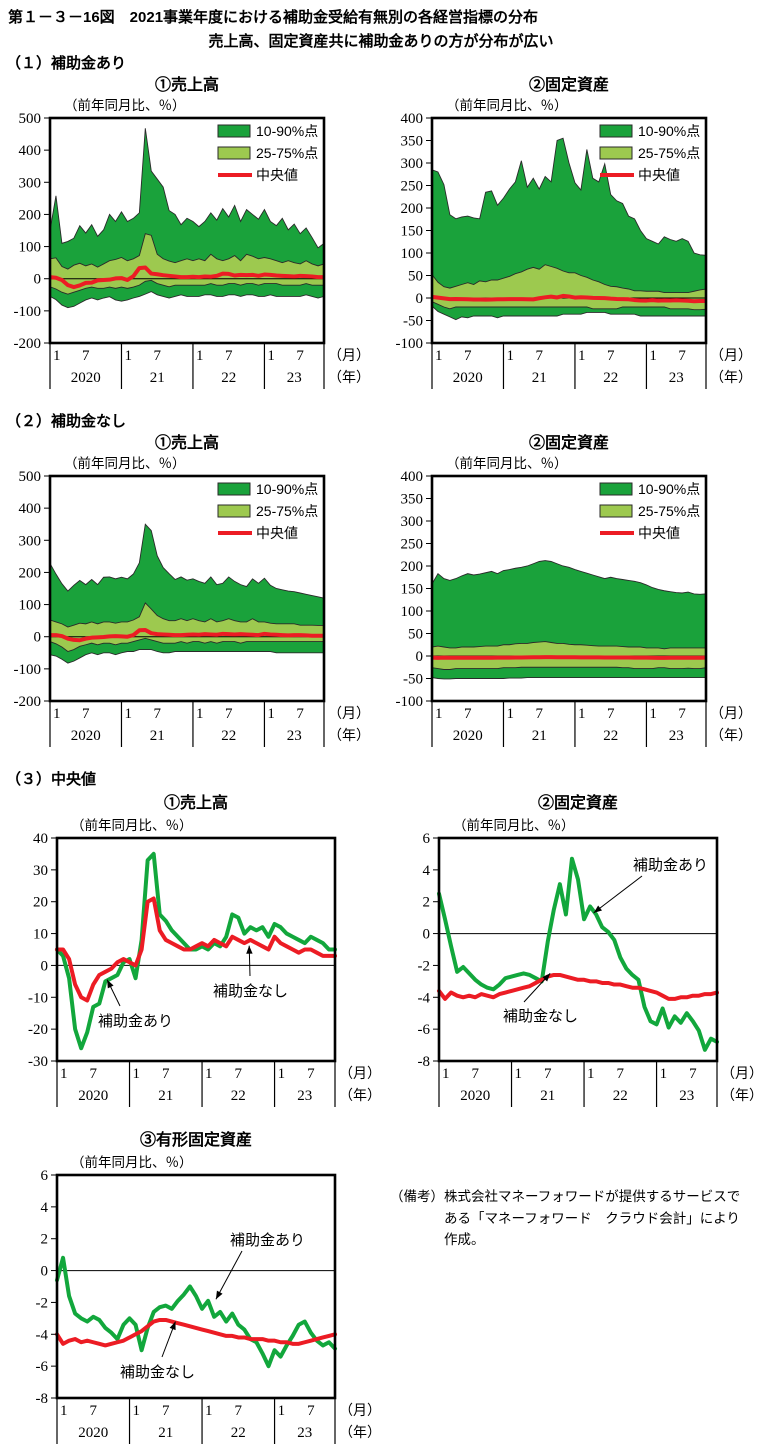  I want to click on median-line, so click(569, 657).